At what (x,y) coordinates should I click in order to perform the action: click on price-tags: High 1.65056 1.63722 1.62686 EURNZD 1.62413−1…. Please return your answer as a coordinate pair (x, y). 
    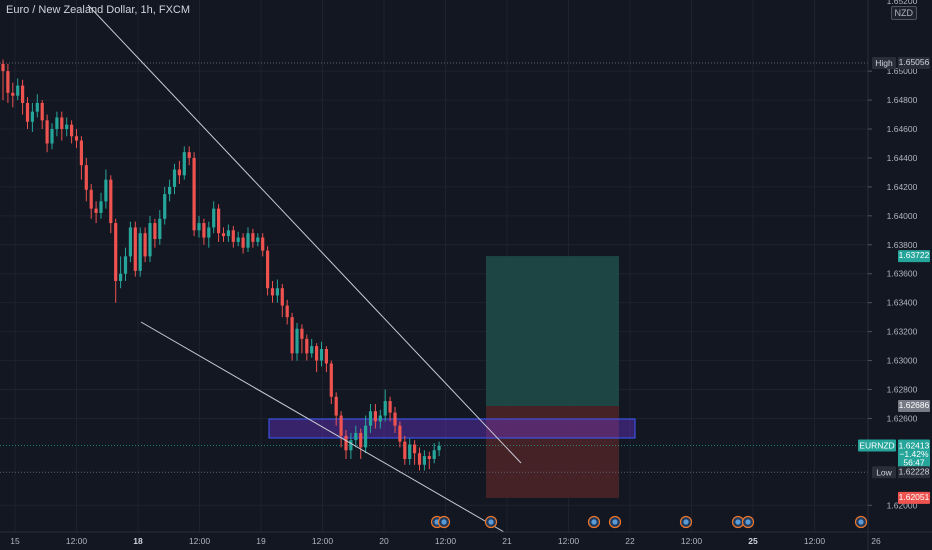
    Looking at the image, I should click on (894, 280).